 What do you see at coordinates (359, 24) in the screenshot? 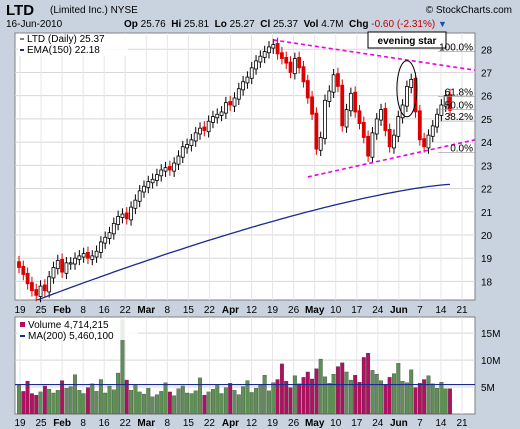
I see `change-label: Chg` at bounding box center [359, 24].